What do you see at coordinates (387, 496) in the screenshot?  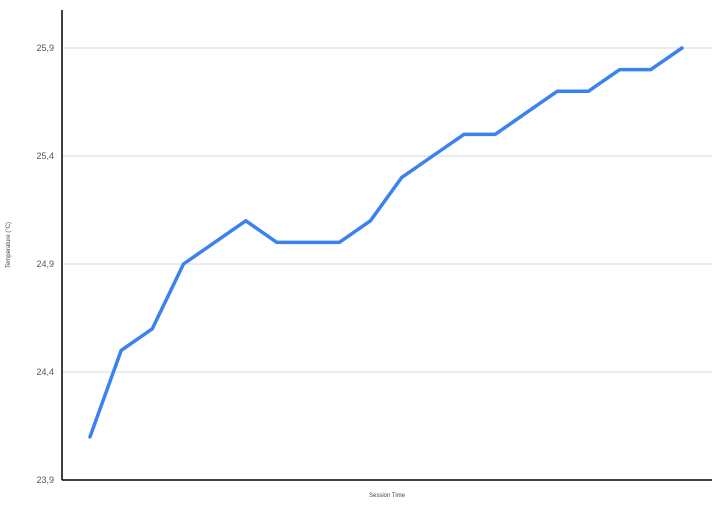 I see `x-axis-title: Session Time` at bounding box center [387, 496].